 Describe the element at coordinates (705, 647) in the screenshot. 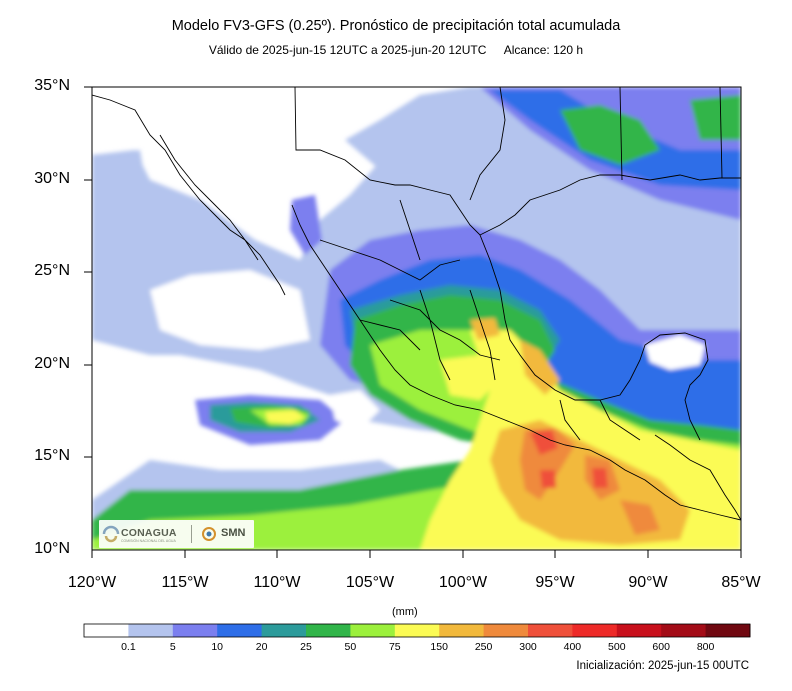

I see `colorbar-tick-label: 800` at that location.